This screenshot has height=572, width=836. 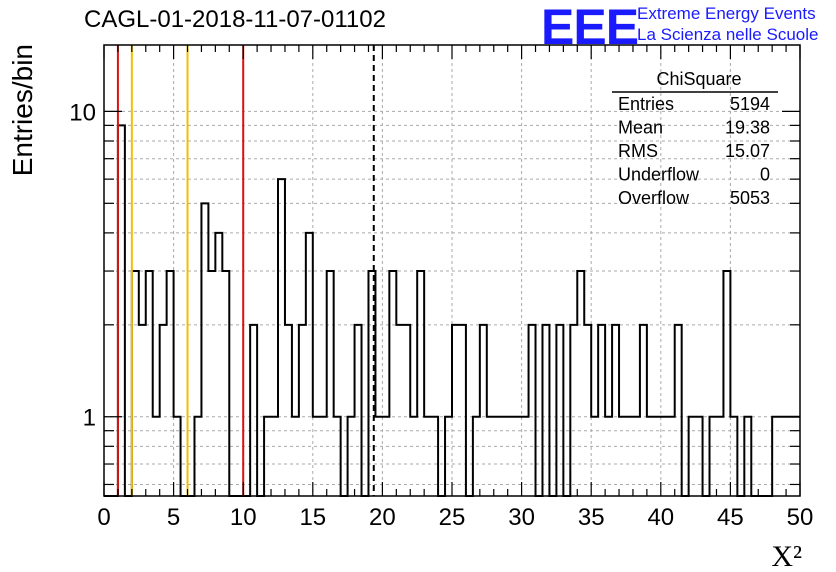 I want to click on stats-label: Overflow, so click(x=654, y=198).